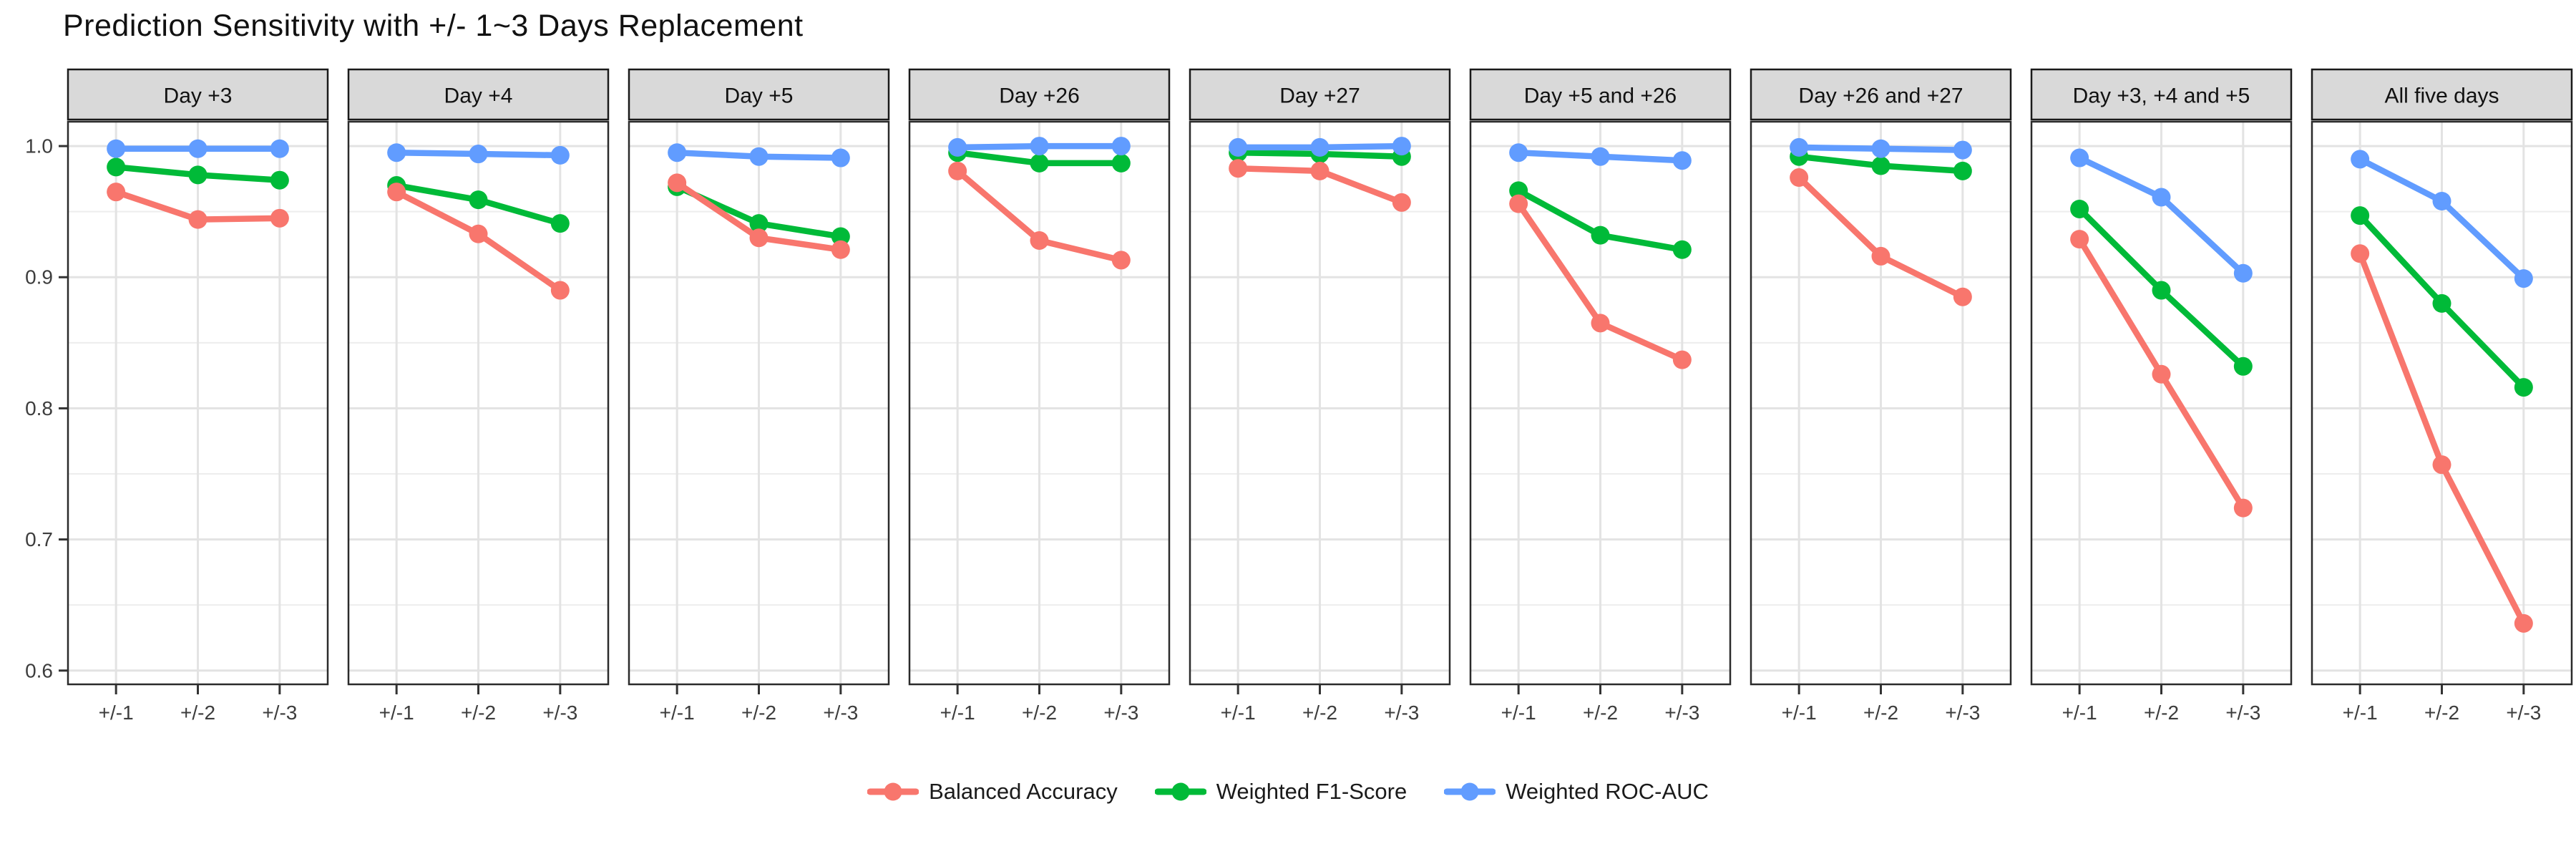 This screenshot has height=859, width=2576. Describe the element at coordinates (1039, 96) in the screenshot. I see `facet-label: Day +26` at that location.